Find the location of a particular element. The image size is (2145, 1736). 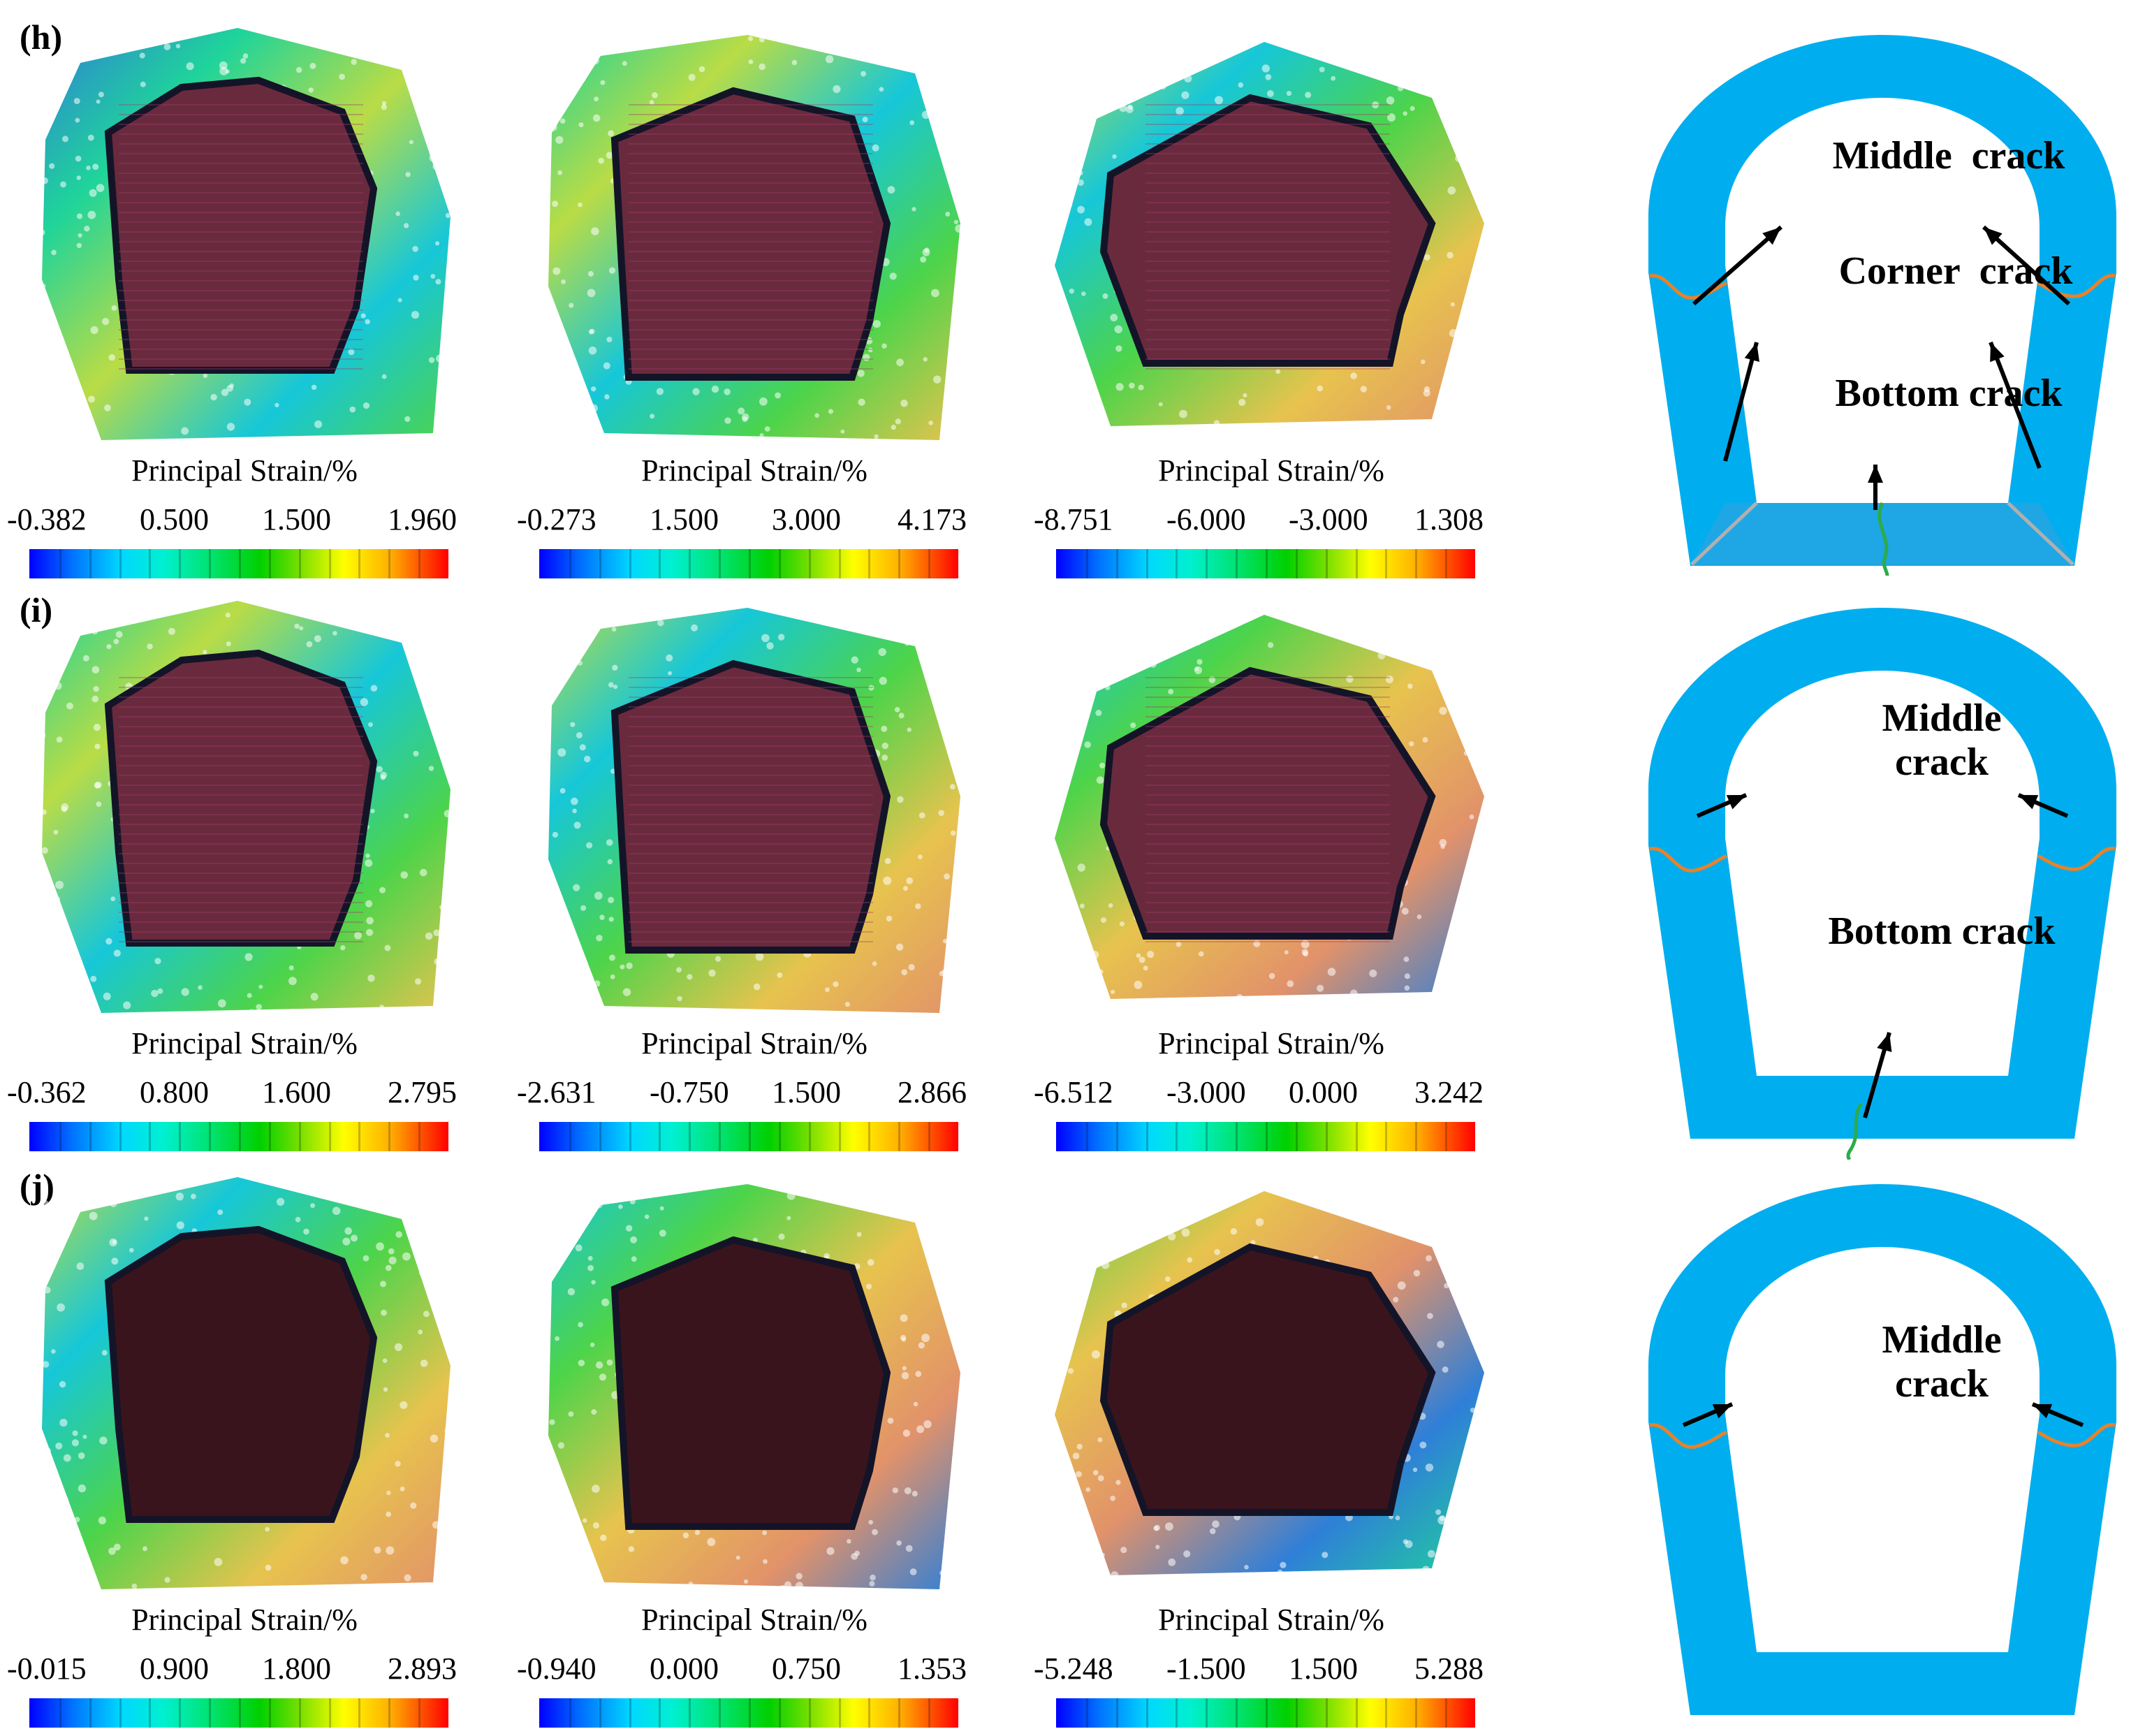

left-middle-crack is located at coordinates (1689, 860).